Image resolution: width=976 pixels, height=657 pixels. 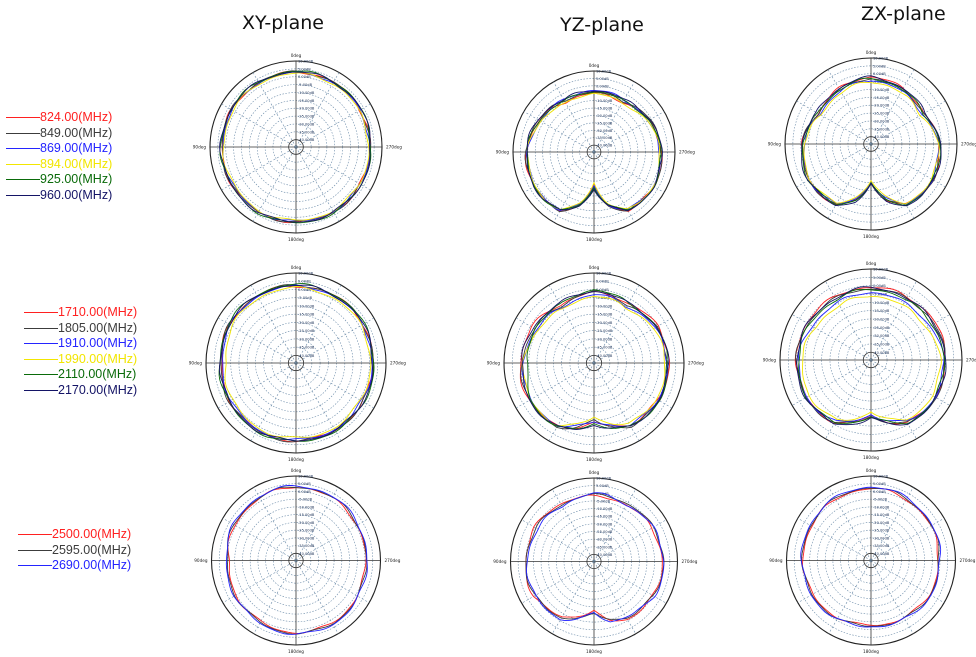 What do you see at coordinates (59, 149) in the screenshot?
I see `legend-item: 869.00(MHz)` at bounding box center [59, 149].